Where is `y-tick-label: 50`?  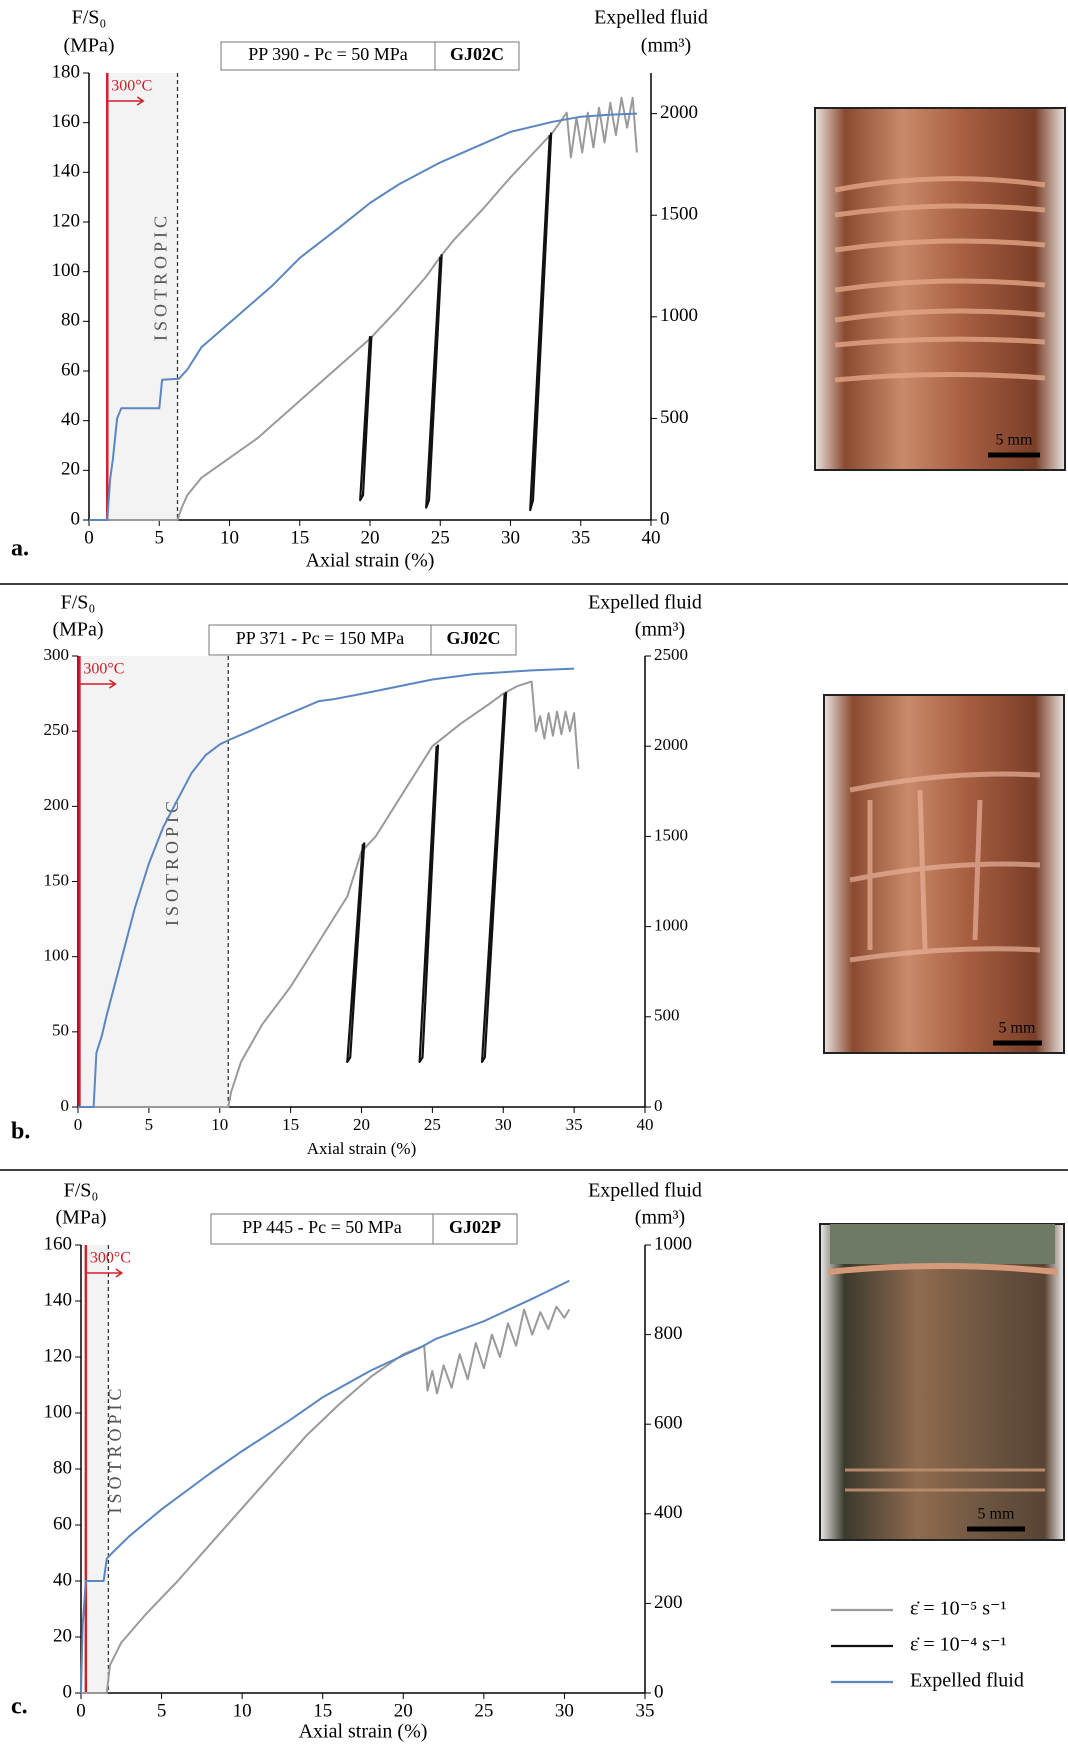
y-tick-label: 50 is located at coordinates (60, 1030).